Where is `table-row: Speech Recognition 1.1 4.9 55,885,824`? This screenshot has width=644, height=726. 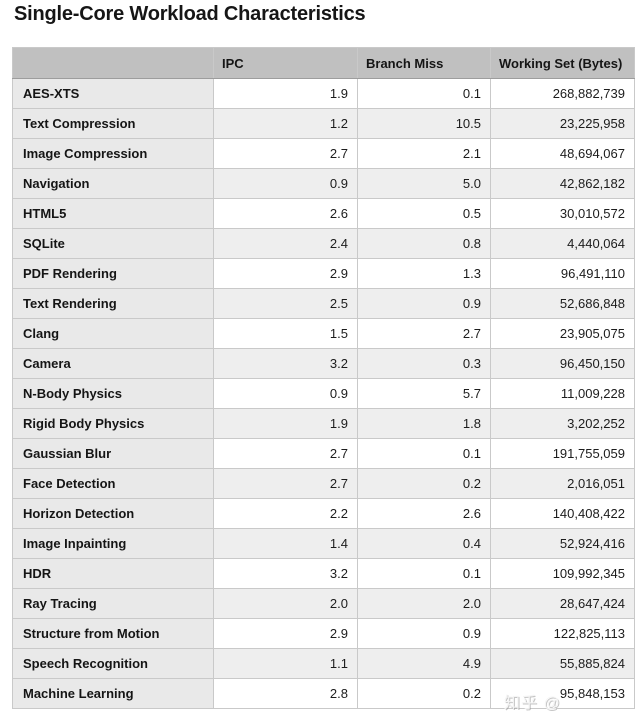
table-row: Speech Recognition 1.1 4.9 55,885,824 is located at coordinates (323, 663).